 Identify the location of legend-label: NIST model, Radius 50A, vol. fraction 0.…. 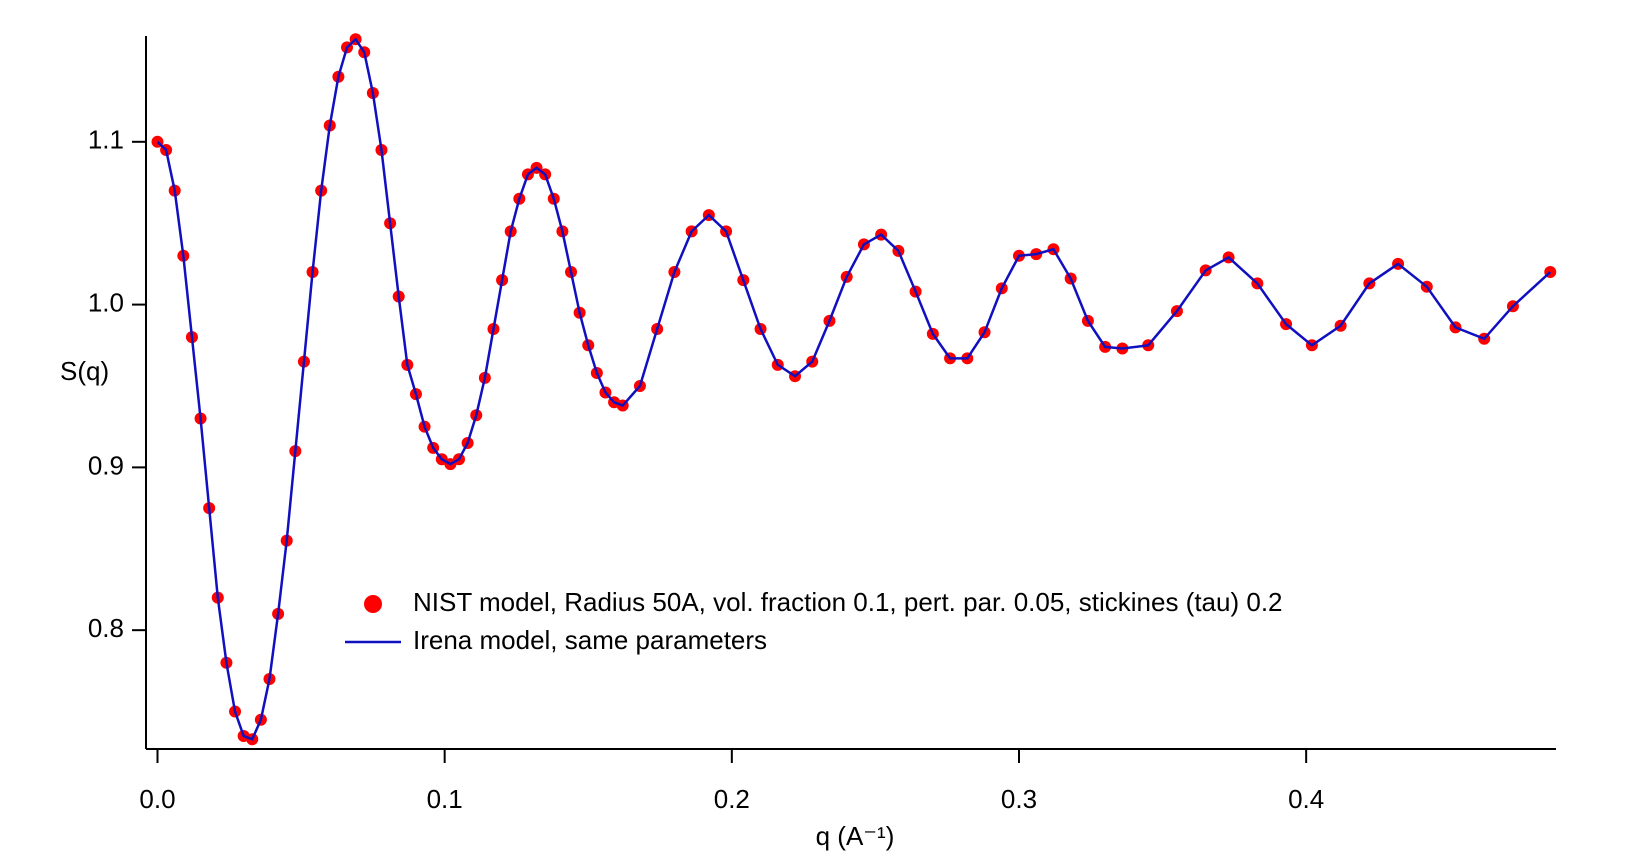
(848, 602).